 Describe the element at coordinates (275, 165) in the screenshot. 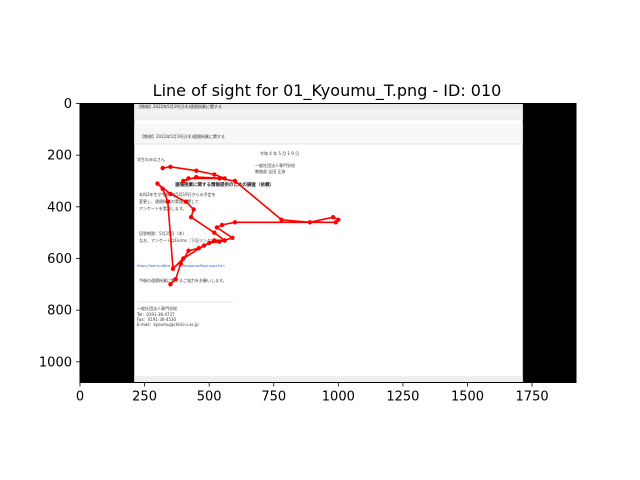

I see `screenshot-sender-school: 一般社団法人専門学校` at that location.